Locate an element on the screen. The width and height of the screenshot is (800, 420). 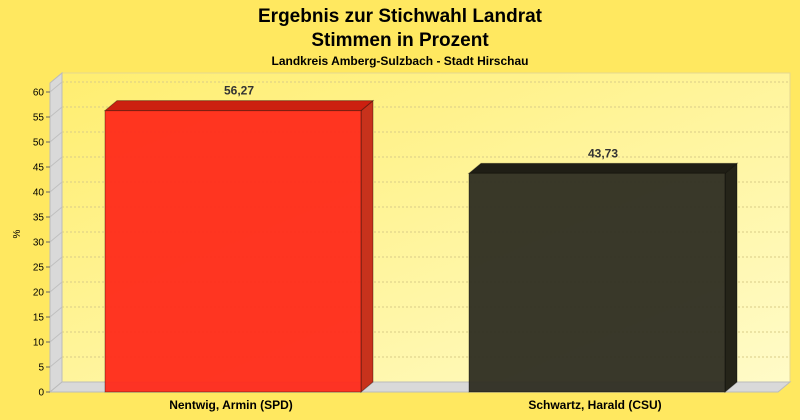
chart-title-line-2: Stimmen in Prozent is located at coordinates (400, 40).